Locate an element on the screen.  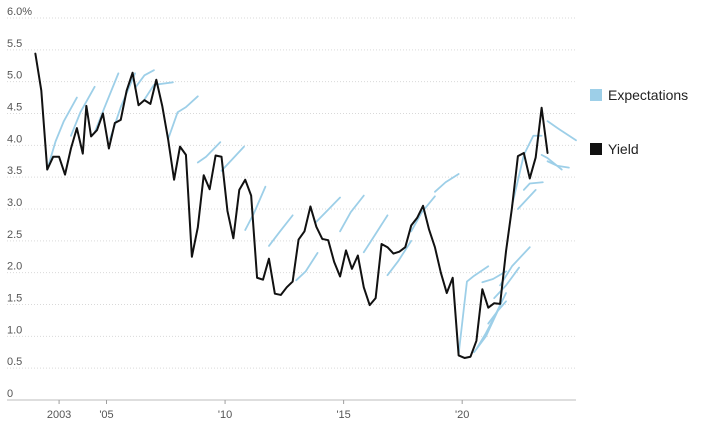
y-tick-label: 4.0 is located at coordinates (14, 139).